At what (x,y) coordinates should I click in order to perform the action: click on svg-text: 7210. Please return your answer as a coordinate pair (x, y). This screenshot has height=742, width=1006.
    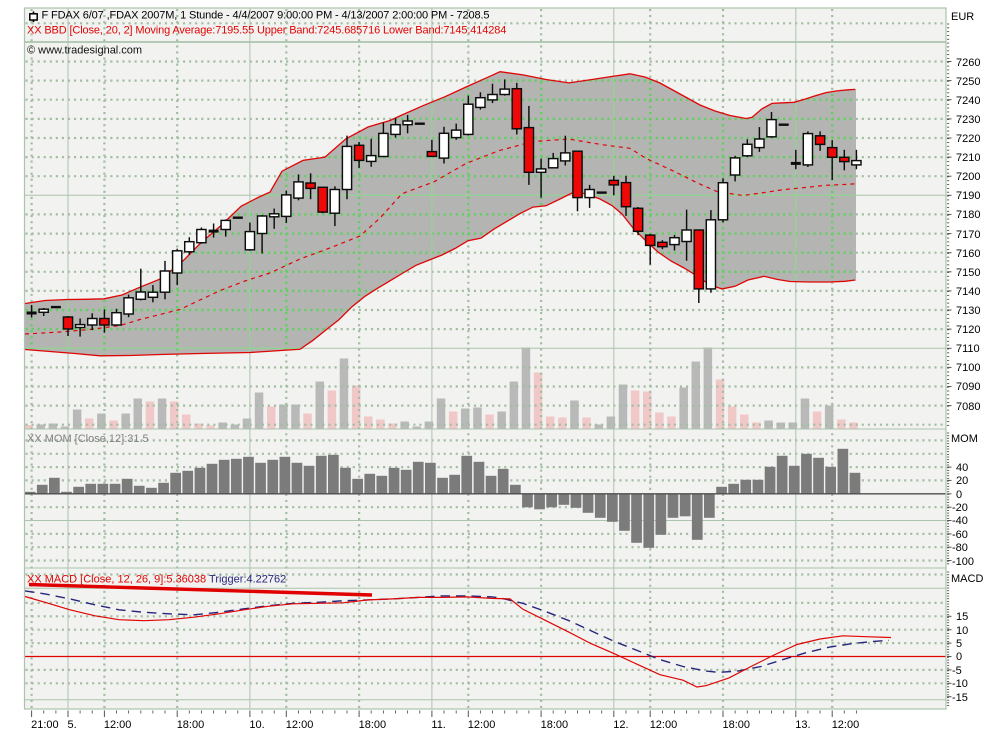
    Looking at the image, I should click on (968, 158).